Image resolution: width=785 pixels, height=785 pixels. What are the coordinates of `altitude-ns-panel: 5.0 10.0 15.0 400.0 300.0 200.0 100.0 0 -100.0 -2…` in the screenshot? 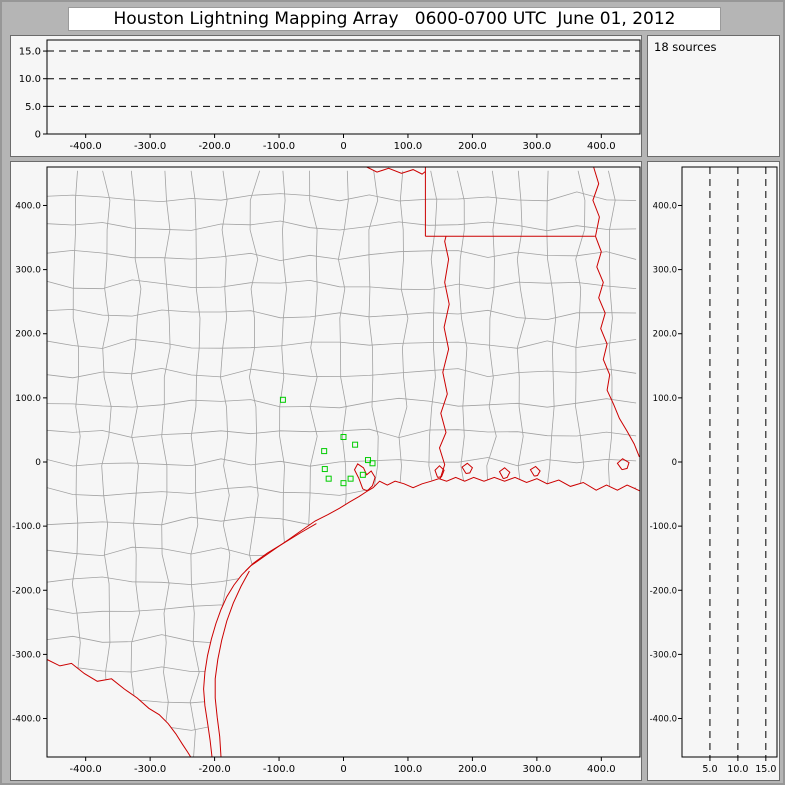 It's located at (713, 471).